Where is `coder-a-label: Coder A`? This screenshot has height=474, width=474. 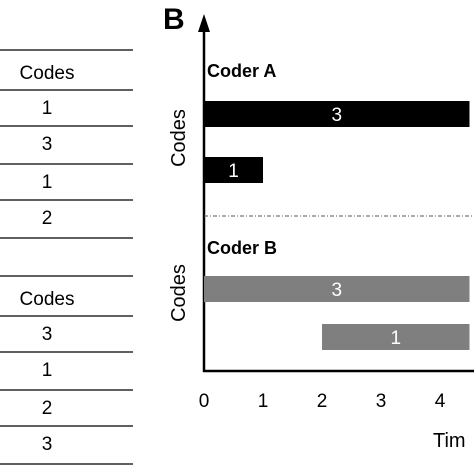 coder-a-label: Coder A is located at coordinates (241, 71).